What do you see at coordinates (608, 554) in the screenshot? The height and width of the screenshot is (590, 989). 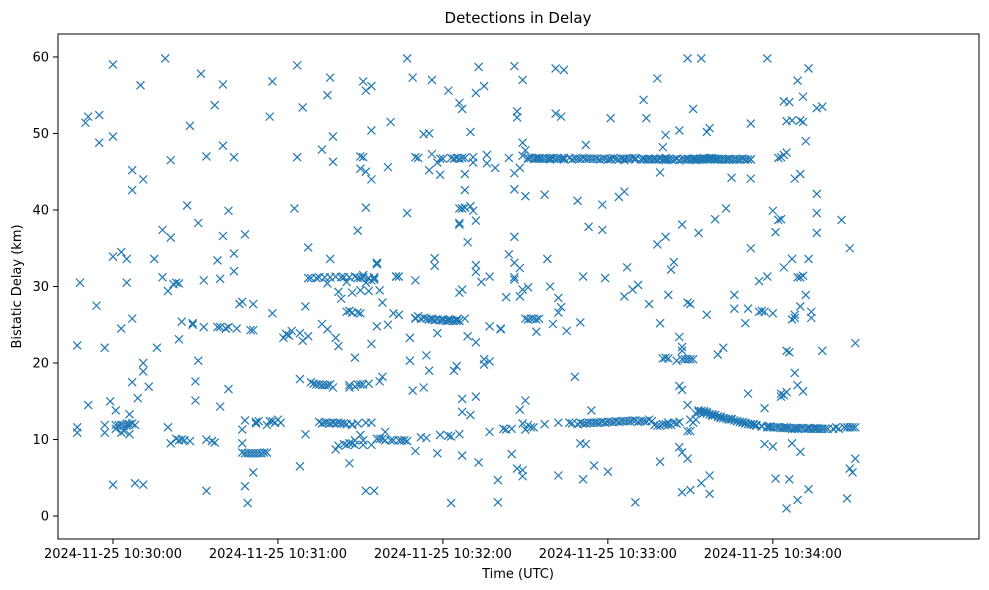 I see `x-tick-label: 2024-11-25 10:33:00` at bounding box center [608, 554].